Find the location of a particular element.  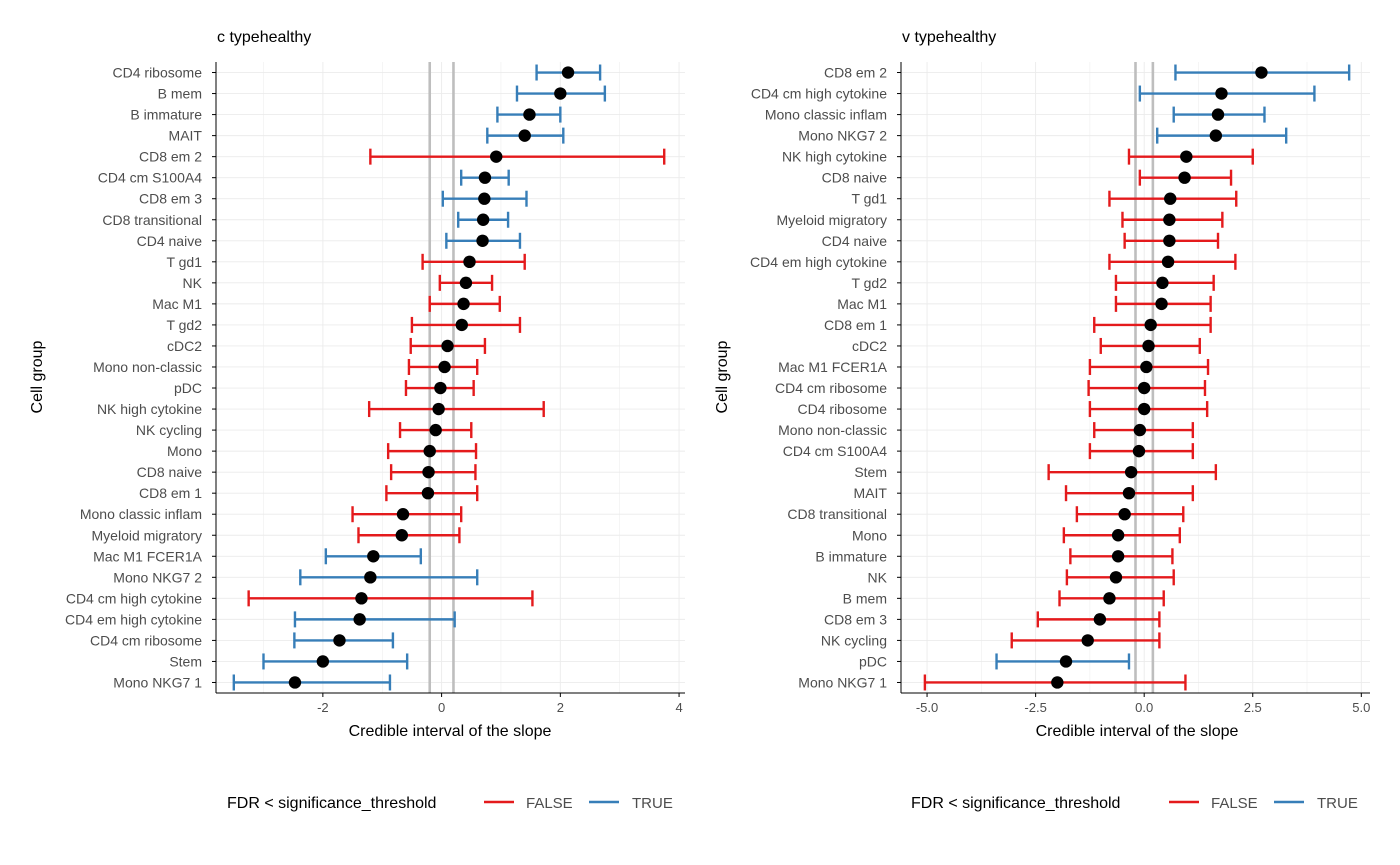

x-tick-label: 2 is located at coordinates (560, 707).